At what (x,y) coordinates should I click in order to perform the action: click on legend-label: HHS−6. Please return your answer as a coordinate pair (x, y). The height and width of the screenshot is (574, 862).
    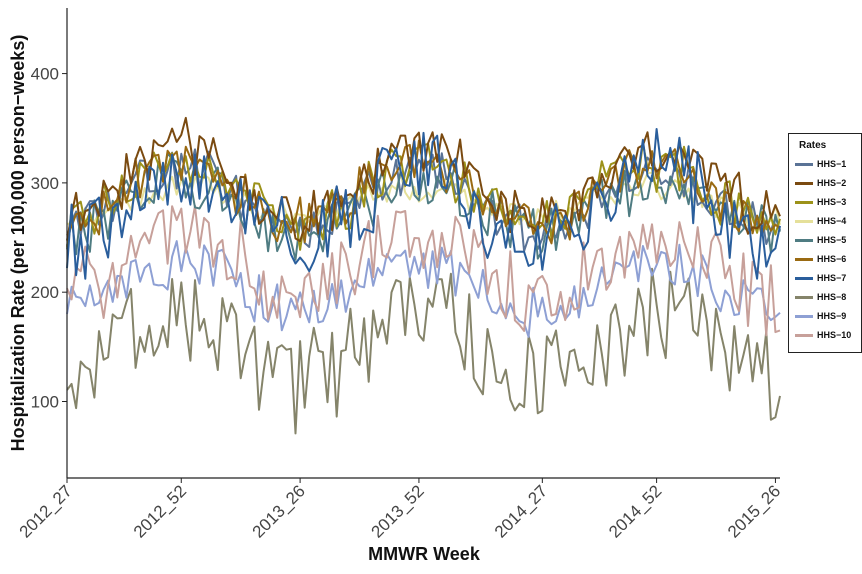
    Looking at the image, I should click on (832, 259).